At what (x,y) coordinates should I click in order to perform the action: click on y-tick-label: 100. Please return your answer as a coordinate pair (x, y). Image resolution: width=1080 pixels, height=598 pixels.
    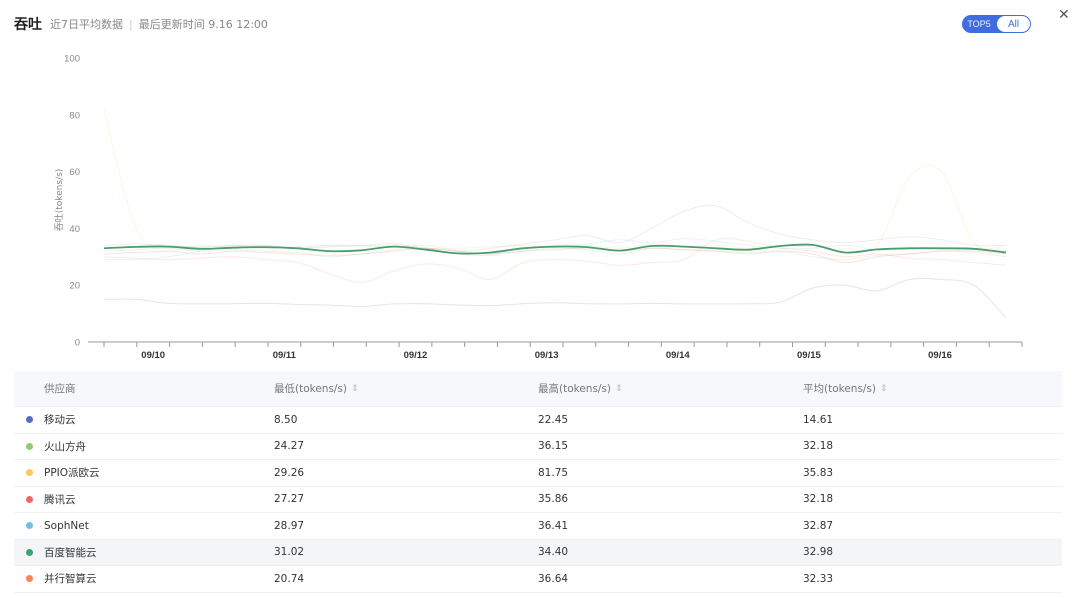
    Looking at the image, I should click on (72, 59).